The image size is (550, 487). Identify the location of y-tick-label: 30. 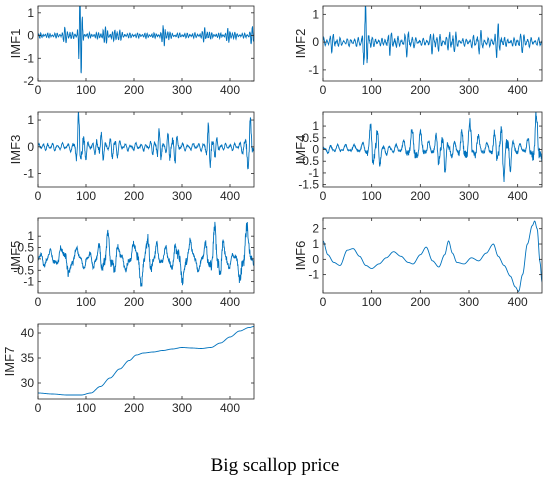
(28, 383).